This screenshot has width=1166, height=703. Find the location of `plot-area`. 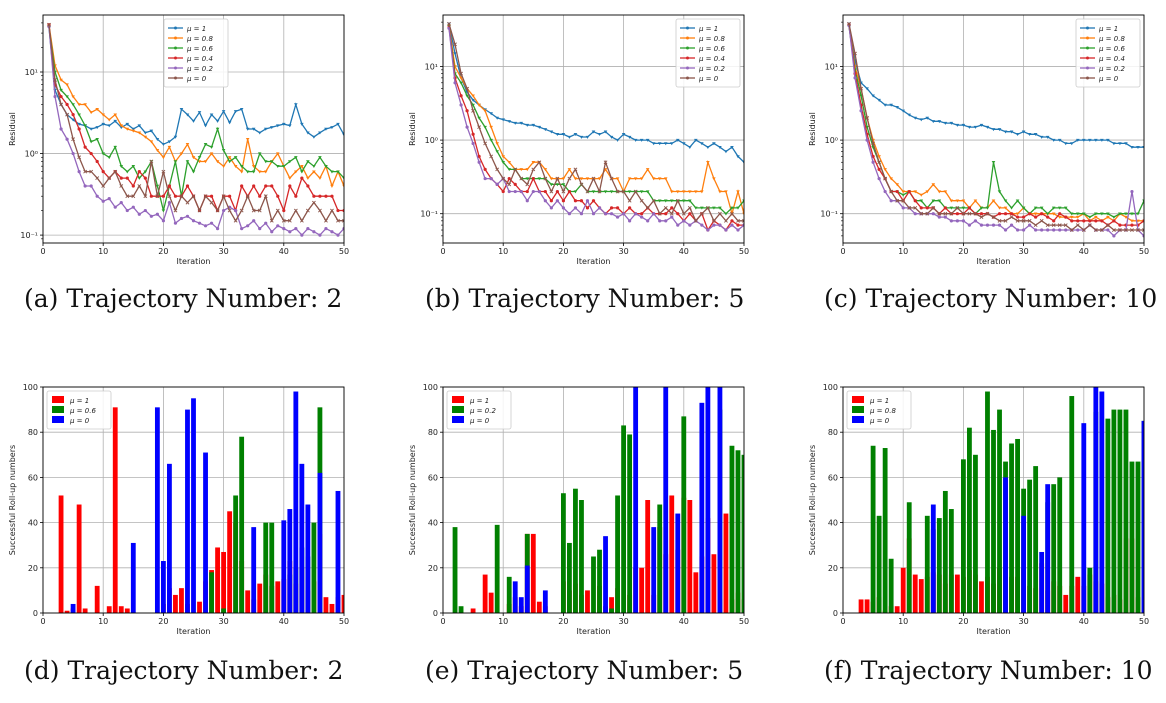

plot-area is located at coordinates (201, 502).